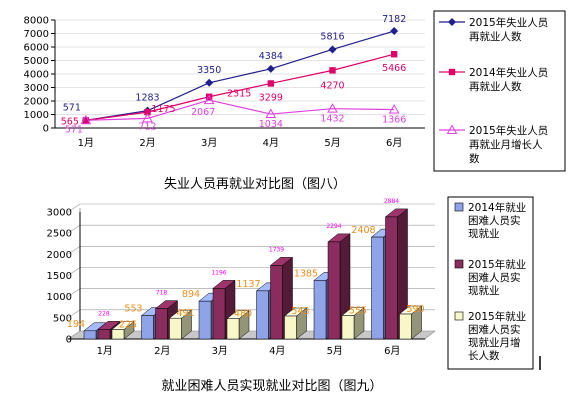  What do you see at coordinates (36, 34) in the screenshot?
I see `chart1-y-tick-label: 7000` at bounding box center [36, 34].